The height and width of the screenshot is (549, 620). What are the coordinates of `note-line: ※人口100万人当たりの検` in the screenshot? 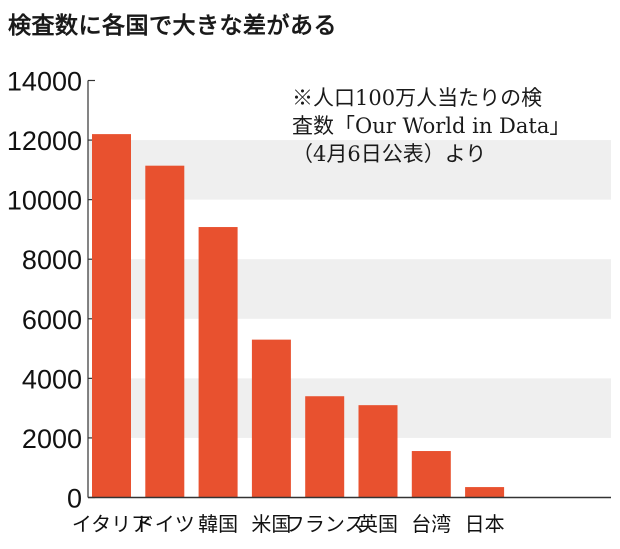 It's located at (417, 98).